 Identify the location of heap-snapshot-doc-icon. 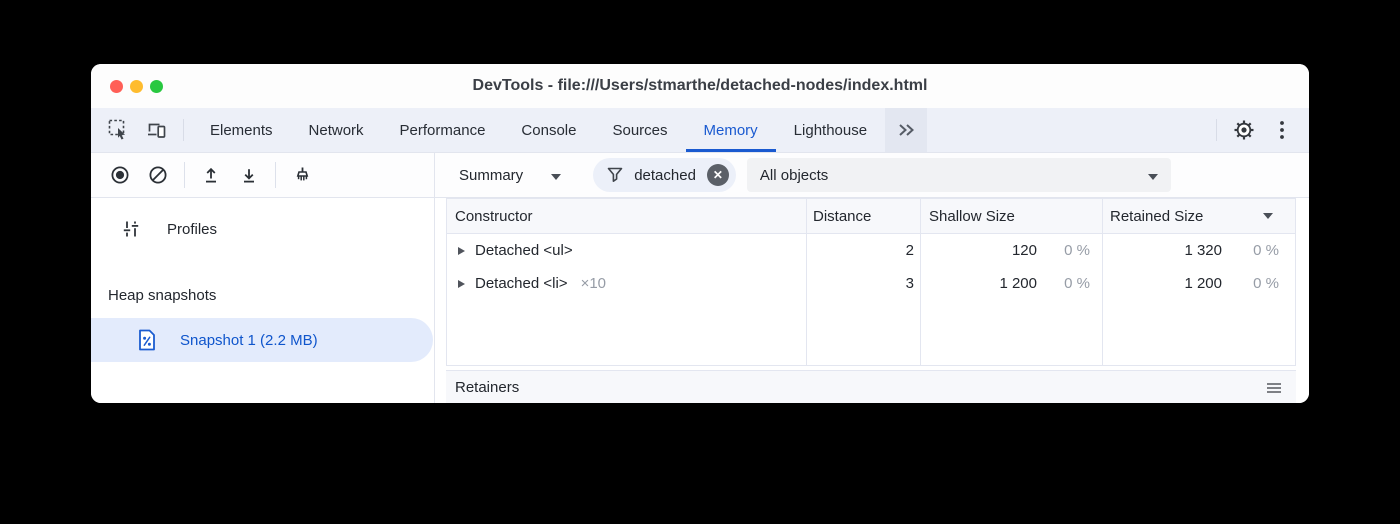
(147, 340).